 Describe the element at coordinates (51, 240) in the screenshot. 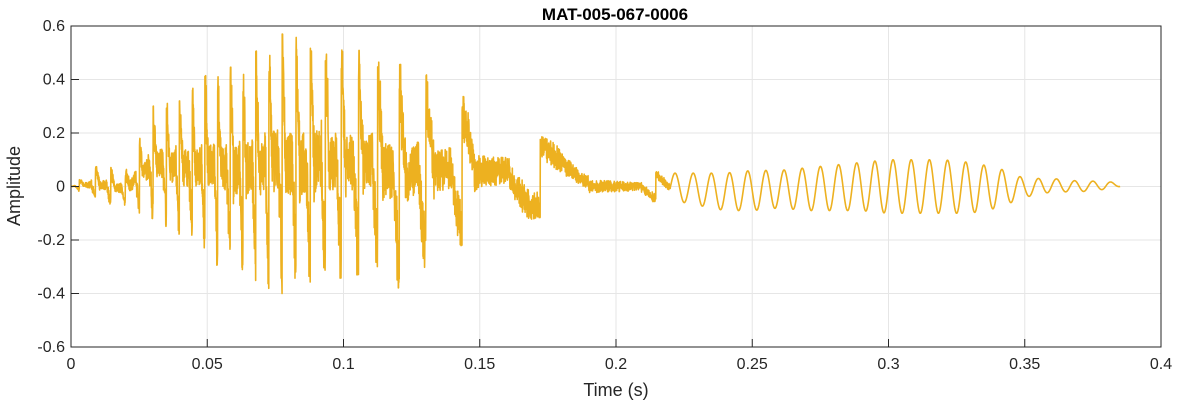

I see `y-tick-label: -0.2` at that location.